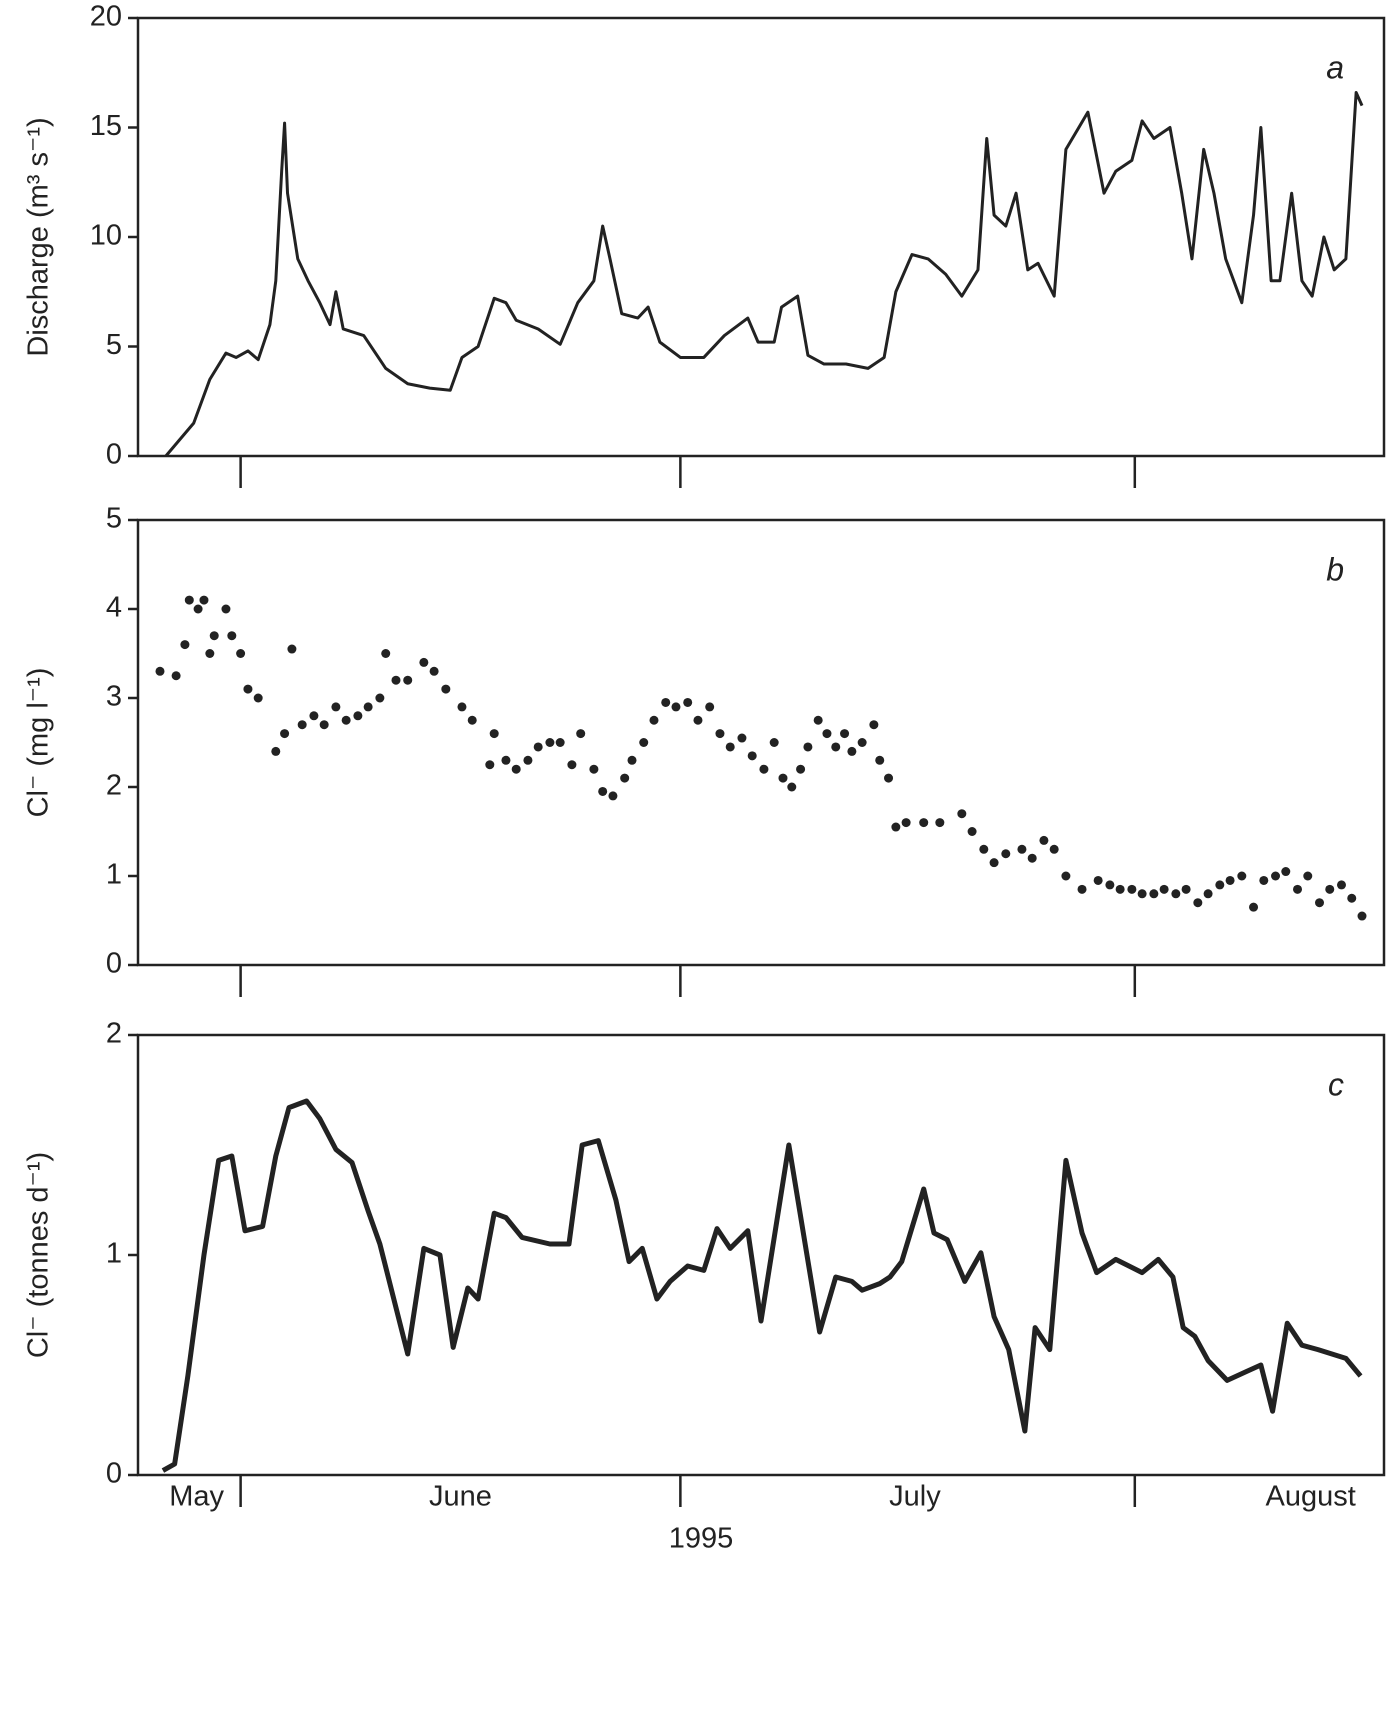 The width and height of the screenshot is (1400, 1733). What do you see at coordinates (114, 1034) in the screenshot?
I see `y-tick-label: 2` at bounding box center [114, 1034].